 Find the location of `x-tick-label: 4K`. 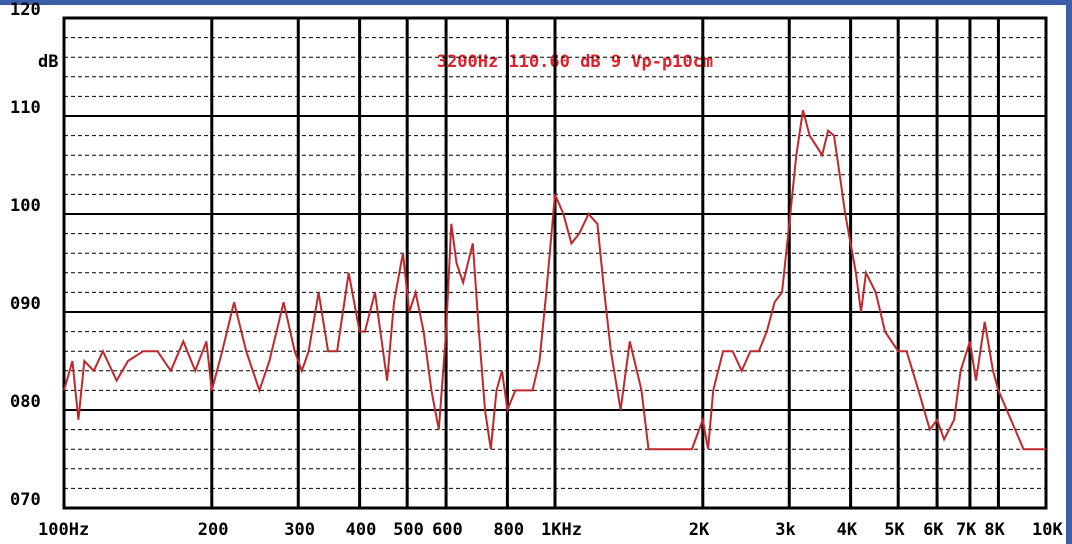

x-tick-label: 4K is located at coordinates (847, 530).